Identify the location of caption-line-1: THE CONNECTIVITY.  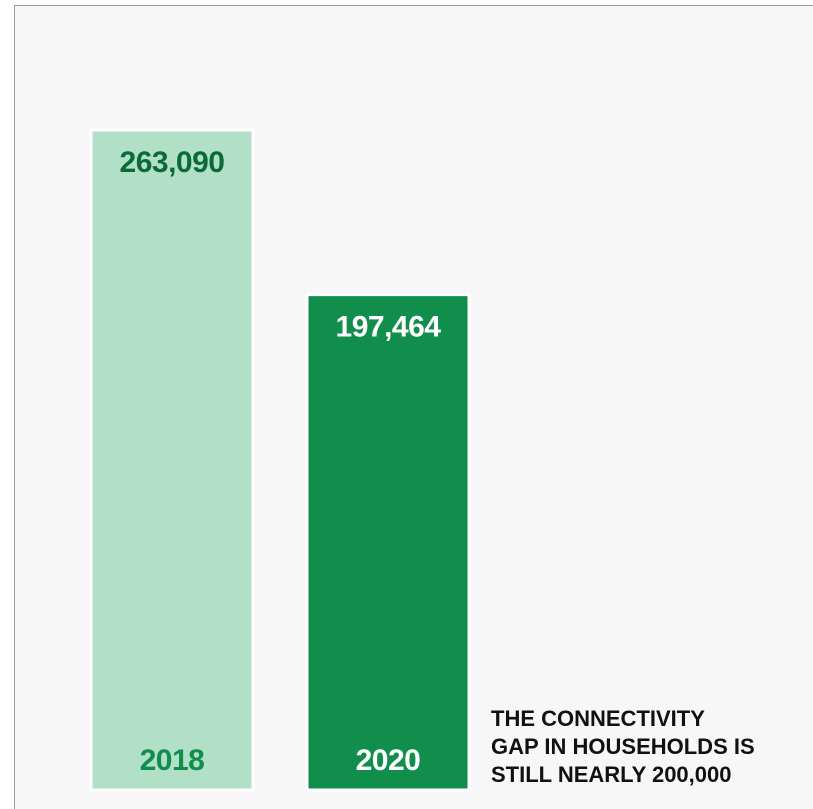
(598, 718).